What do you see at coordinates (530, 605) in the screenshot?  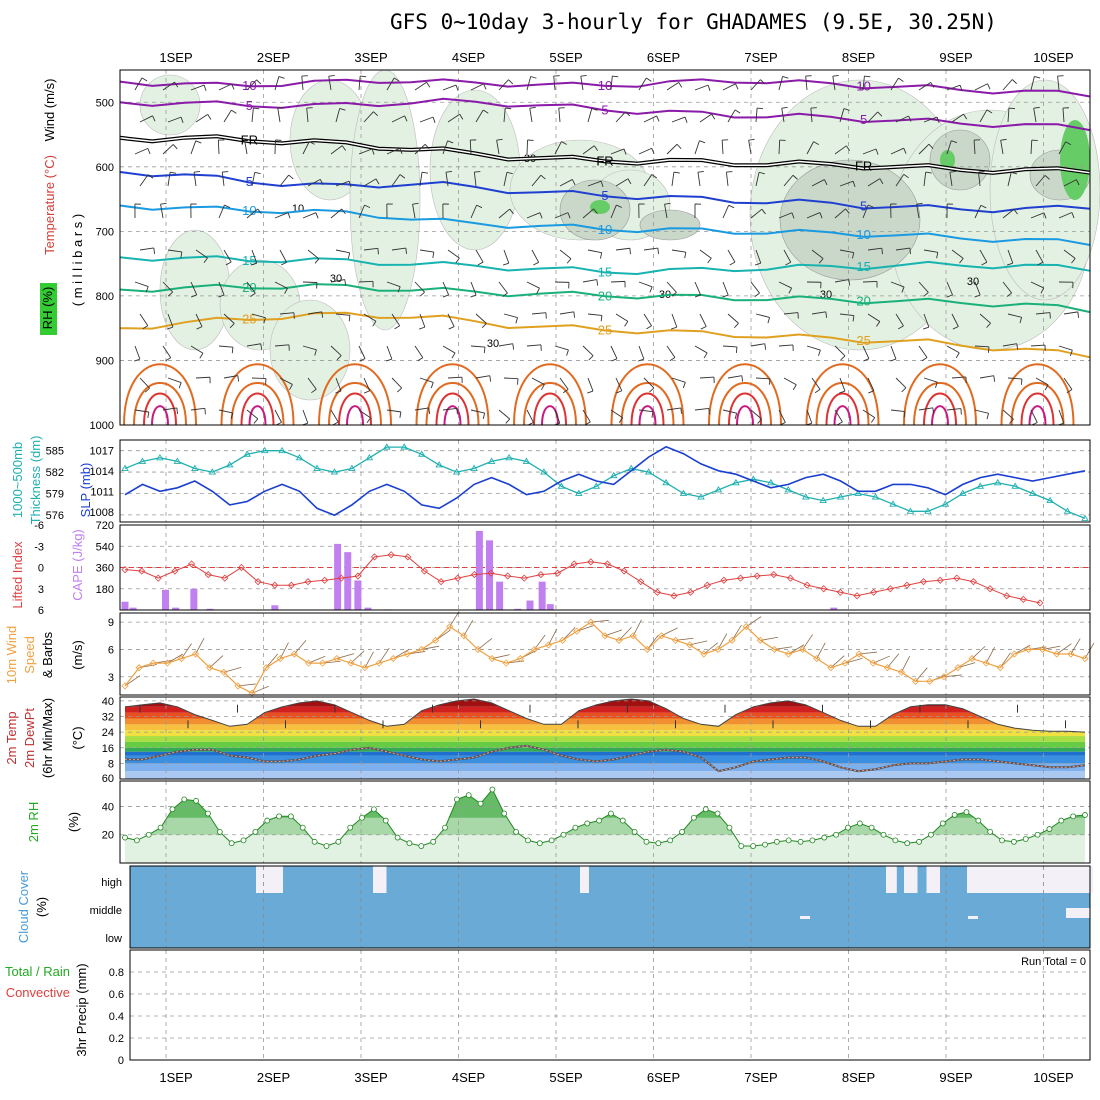 I see `cape-bar` at bounding box center [530, 605].